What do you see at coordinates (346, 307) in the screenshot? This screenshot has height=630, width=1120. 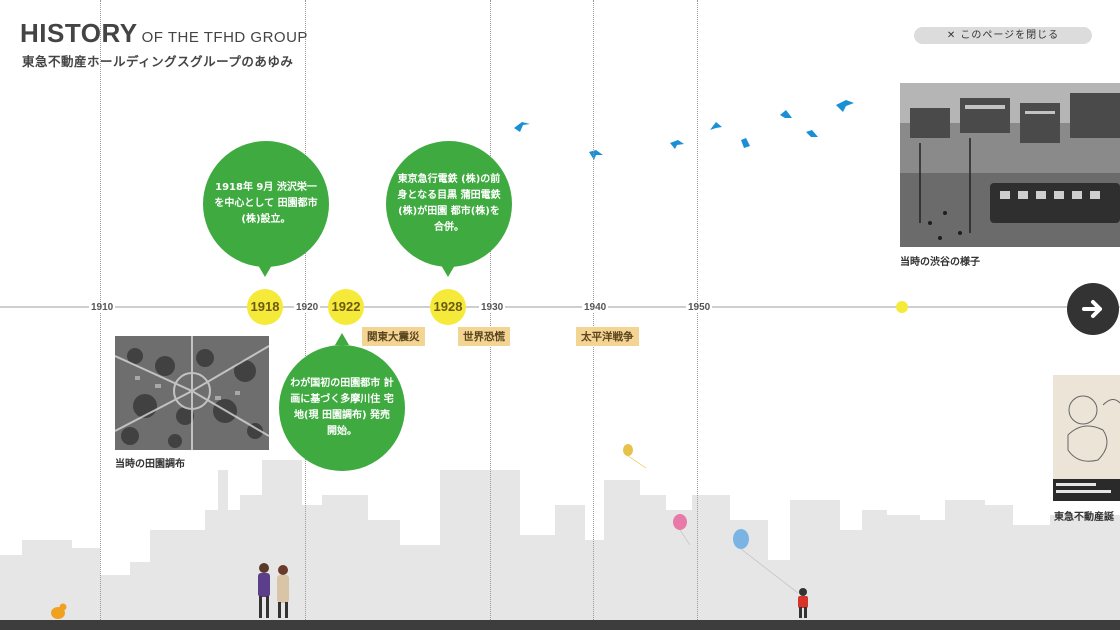 I see `year-marker-1922: 1922` at bounding box center [346, 307].